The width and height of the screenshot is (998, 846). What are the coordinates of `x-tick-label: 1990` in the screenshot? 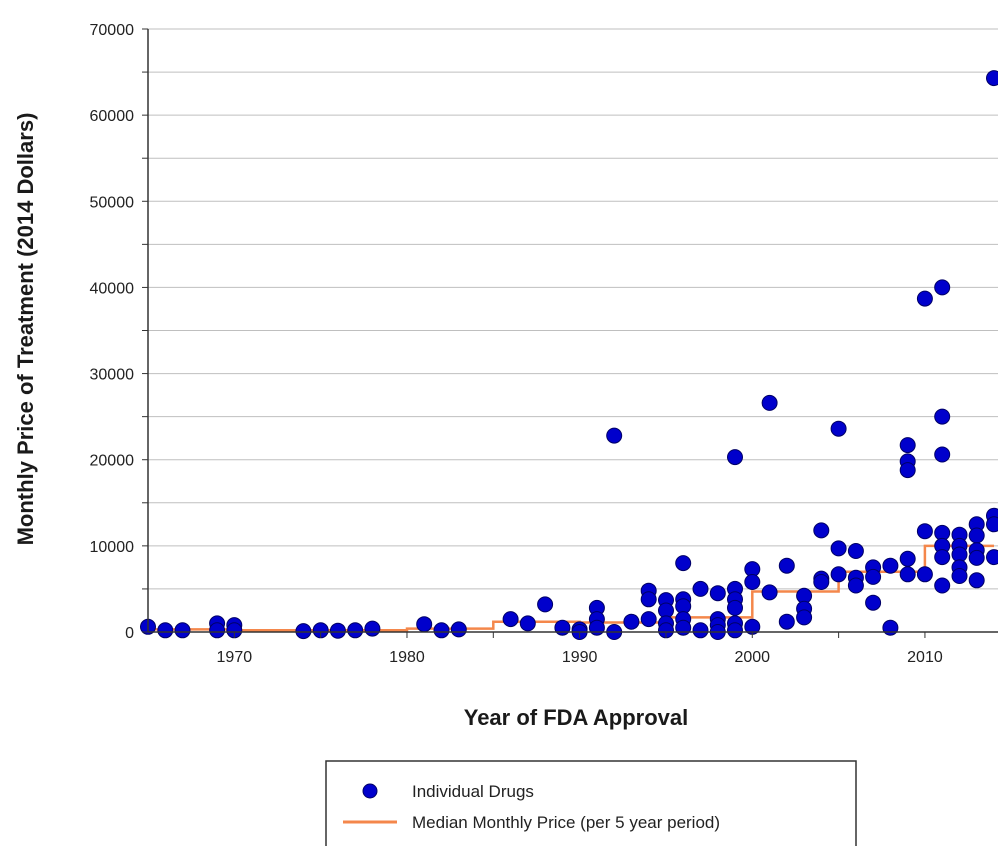 It's located at (580, 657).